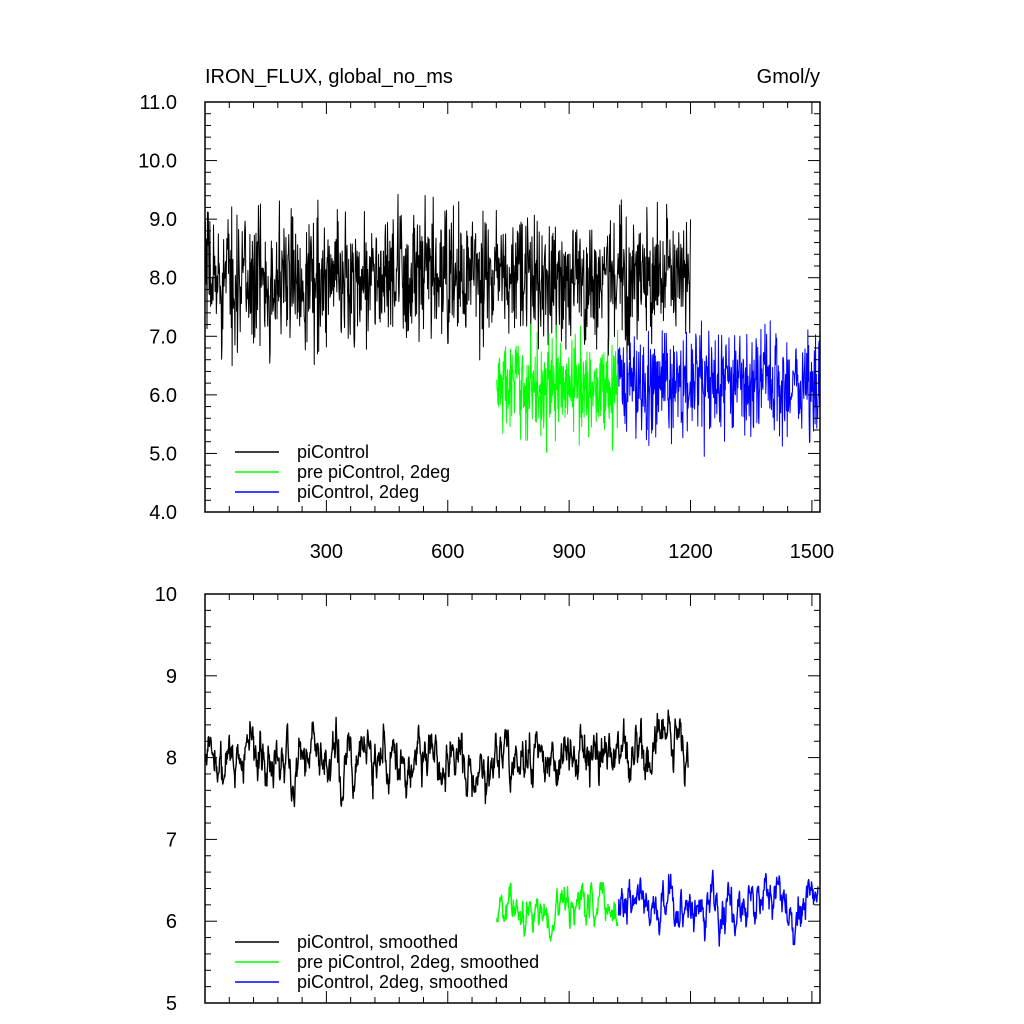  Describe the element at coordinates (163, 220) in the screenshot. I see `y-tick-label: 9.0` at that location.